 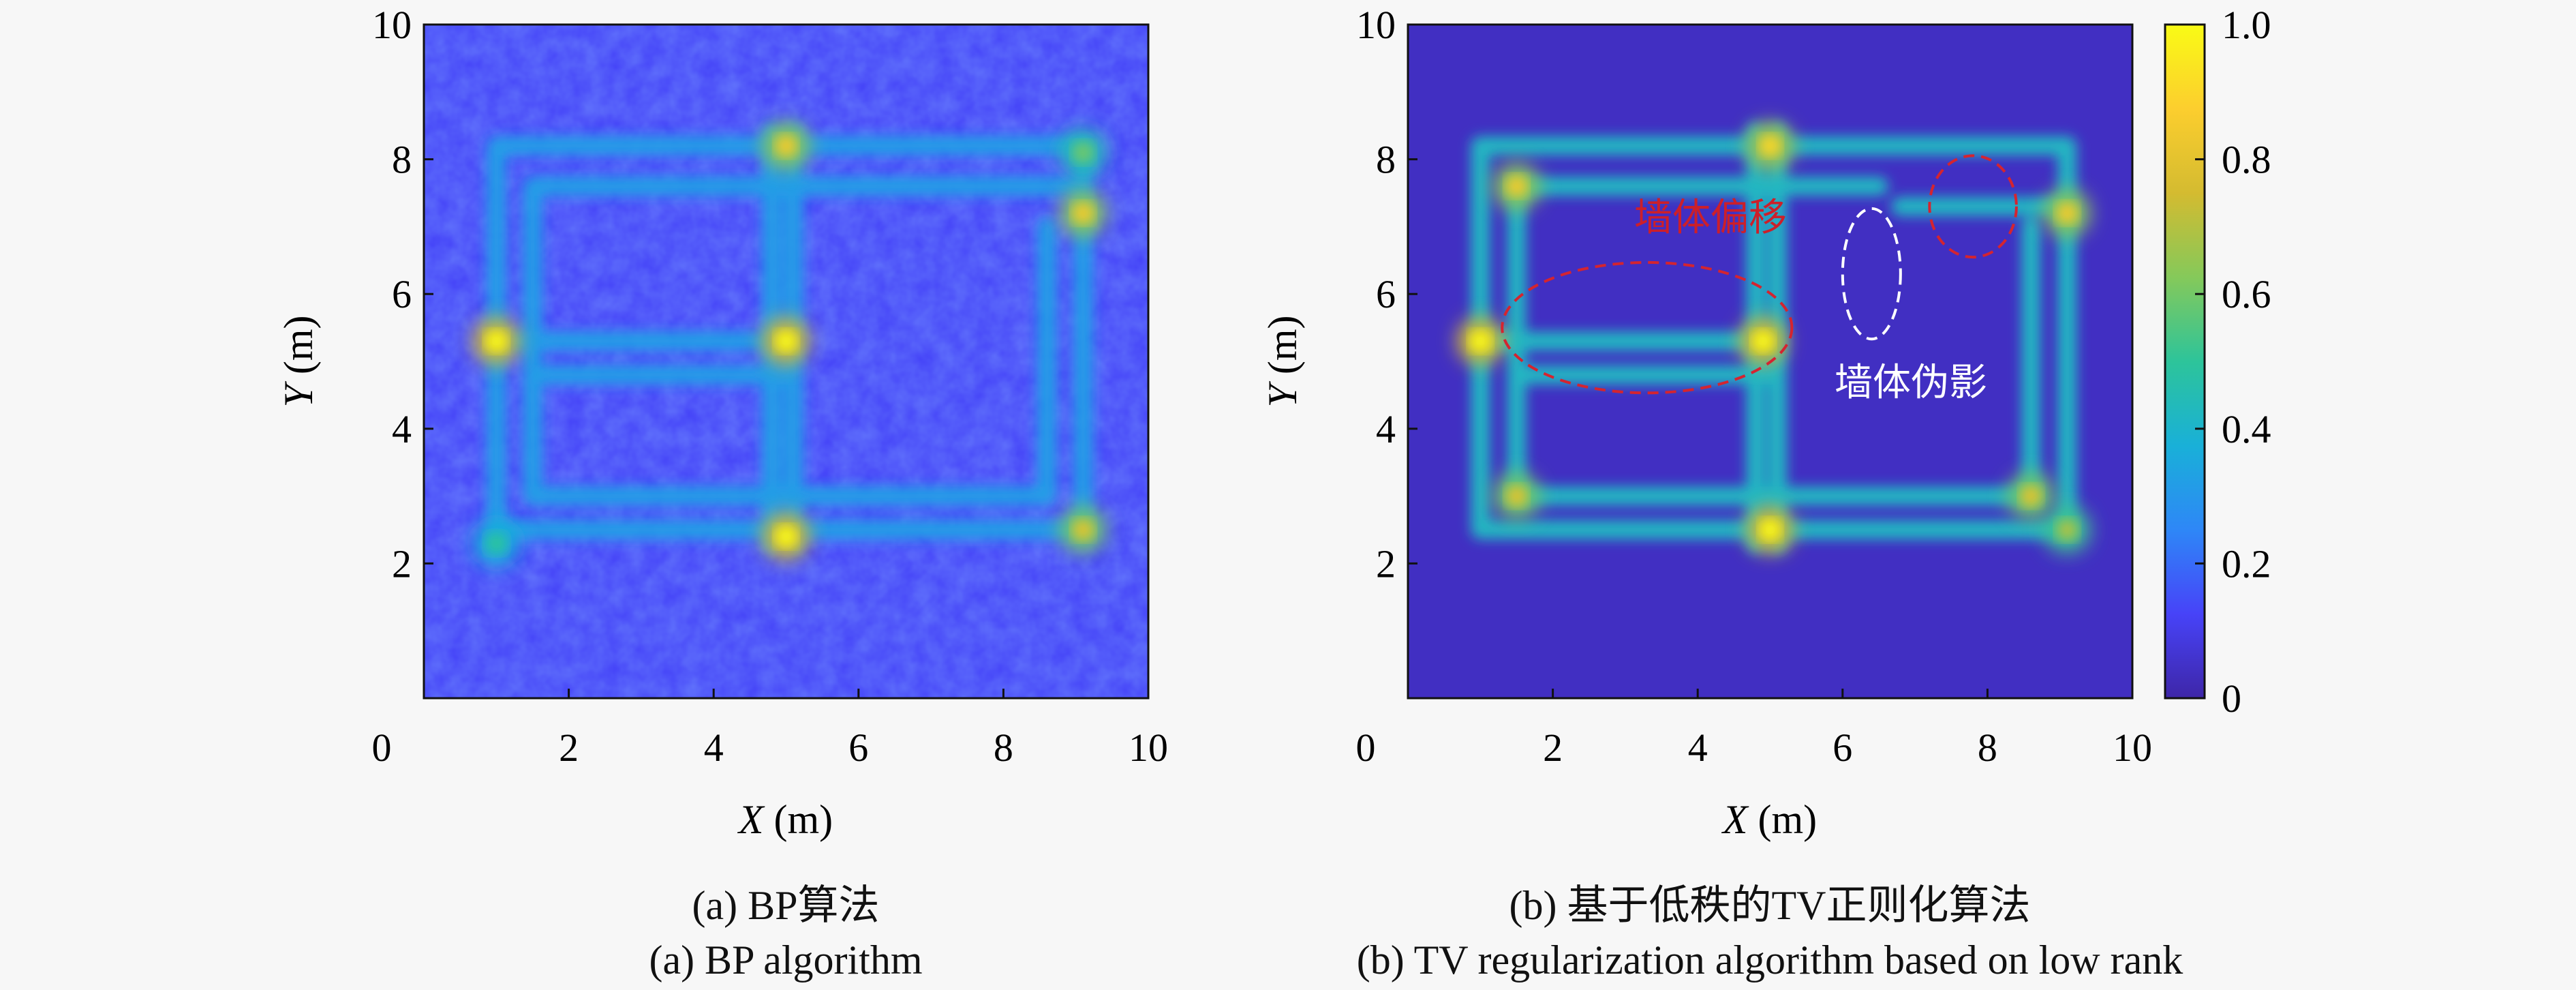 What do you see at coordinates (2231, 698) in the screenshot?
I see `colorbar-tick-label: 0` at bounding box center [2231, 698].